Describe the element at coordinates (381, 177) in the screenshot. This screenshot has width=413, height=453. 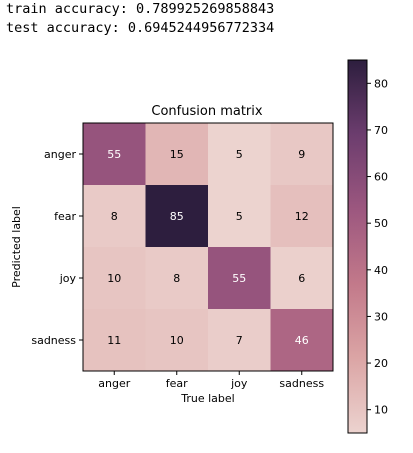
I see `colorbar-tick-label: 60` at that location.